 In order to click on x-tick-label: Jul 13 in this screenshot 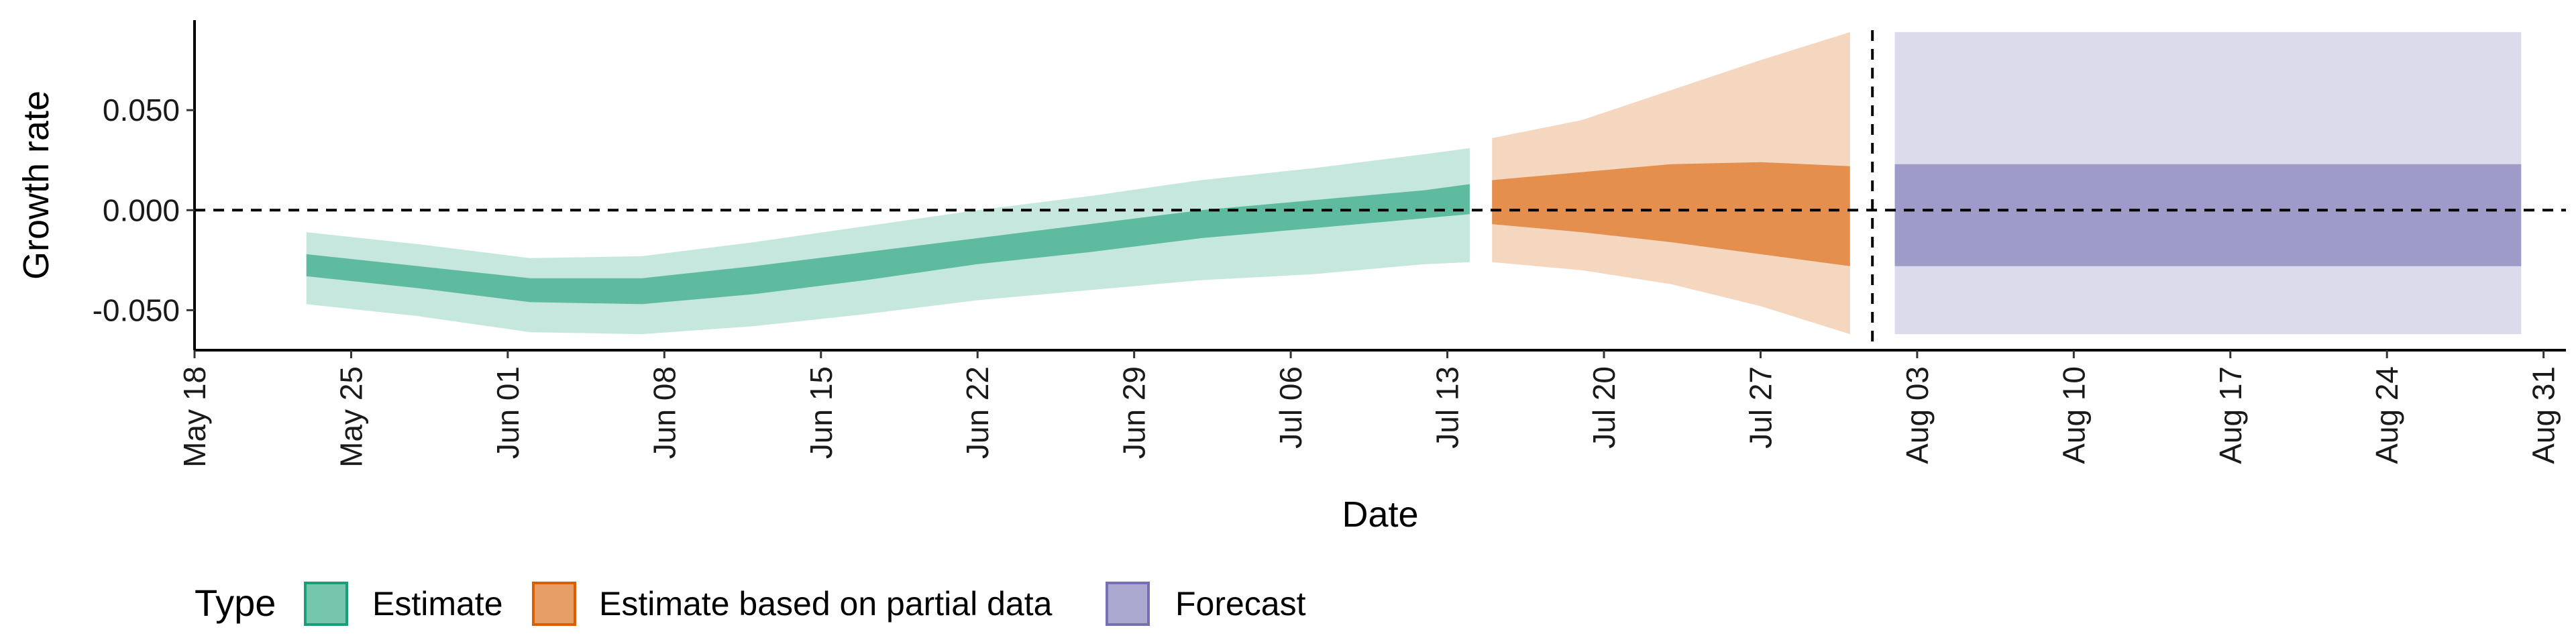, I will do `click(1447, 407)`.